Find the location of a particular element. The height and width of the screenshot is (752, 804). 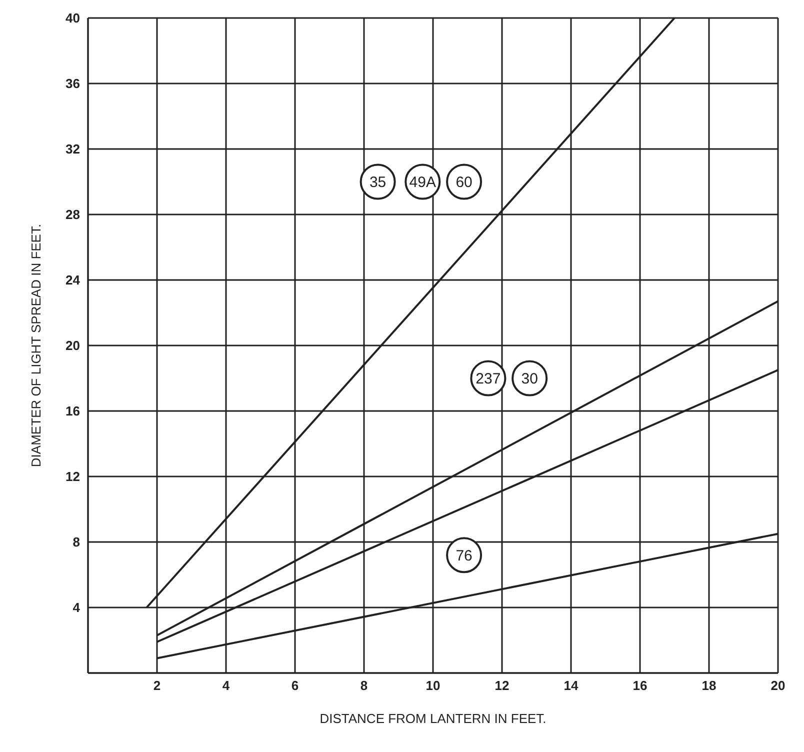

x-tick-label: 4 is located at coordinates (226, 686).